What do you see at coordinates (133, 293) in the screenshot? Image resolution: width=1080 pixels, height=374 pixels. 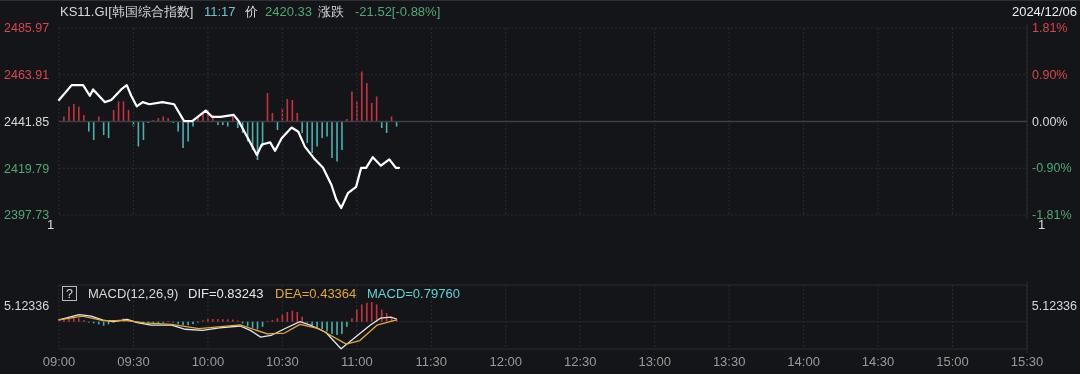 I see `chart-title: MACD(12,26,9)` at bounding box center [133, 293].